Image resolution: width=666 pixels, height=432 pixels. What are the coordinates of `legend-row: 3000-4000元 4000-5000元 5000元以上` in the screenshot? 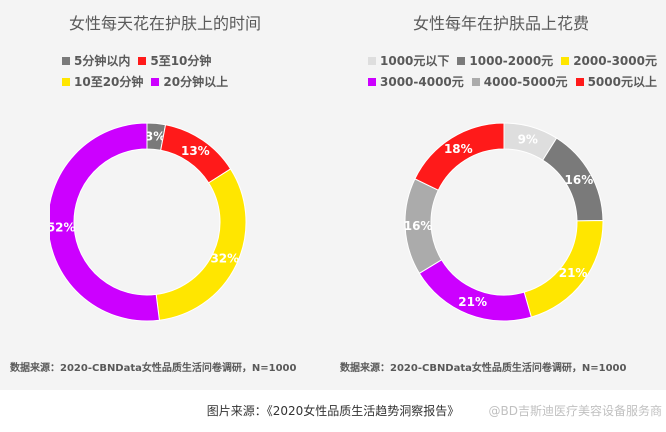 It's located at (516, 81).